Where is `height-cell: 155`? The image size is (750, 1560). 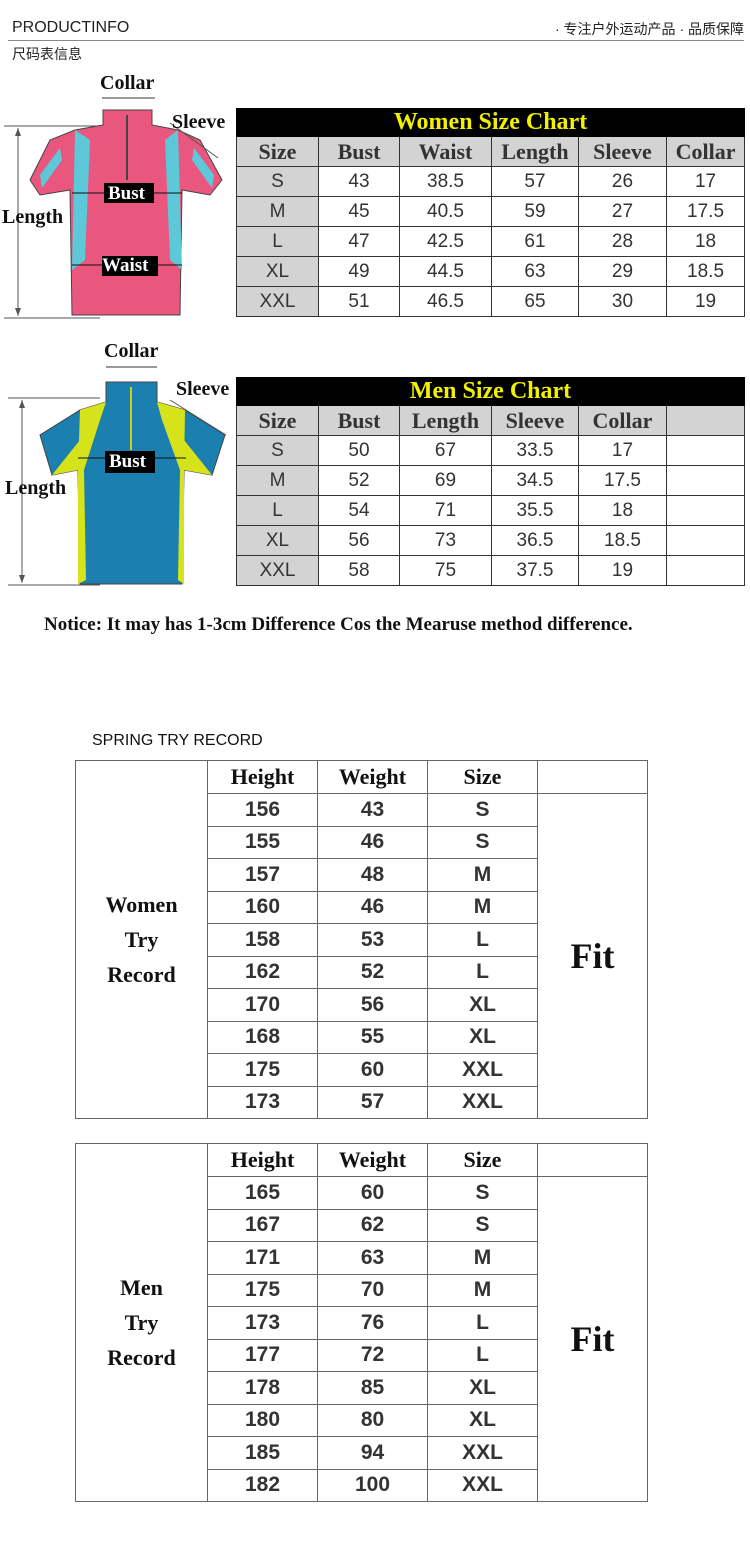 height-cell: 155 is located at coordinates (262, 842).